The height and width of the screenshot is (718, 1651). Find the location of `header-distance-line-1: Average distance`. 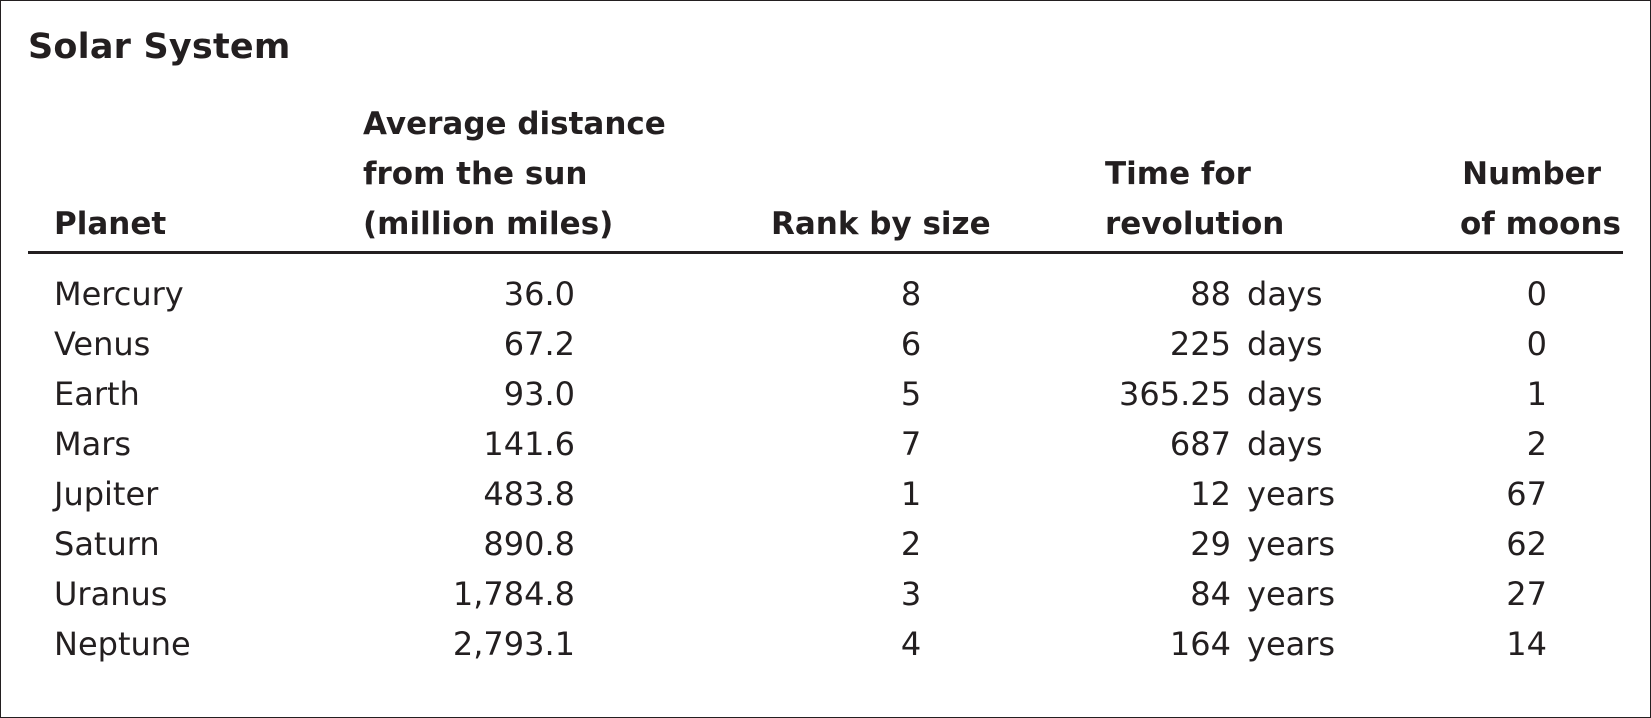

header-distance-line-1: Average distance is located at coordinates (514, 124).